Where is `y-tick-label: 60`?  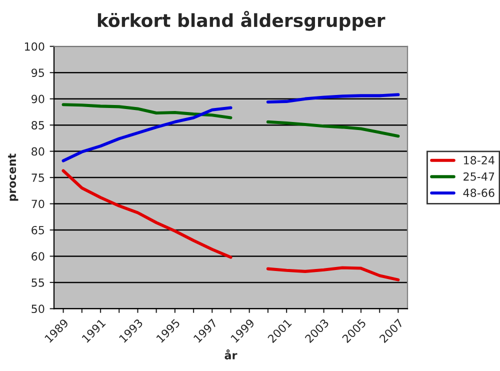 y-tick-label: 60 is located at coordinates (38, 256).